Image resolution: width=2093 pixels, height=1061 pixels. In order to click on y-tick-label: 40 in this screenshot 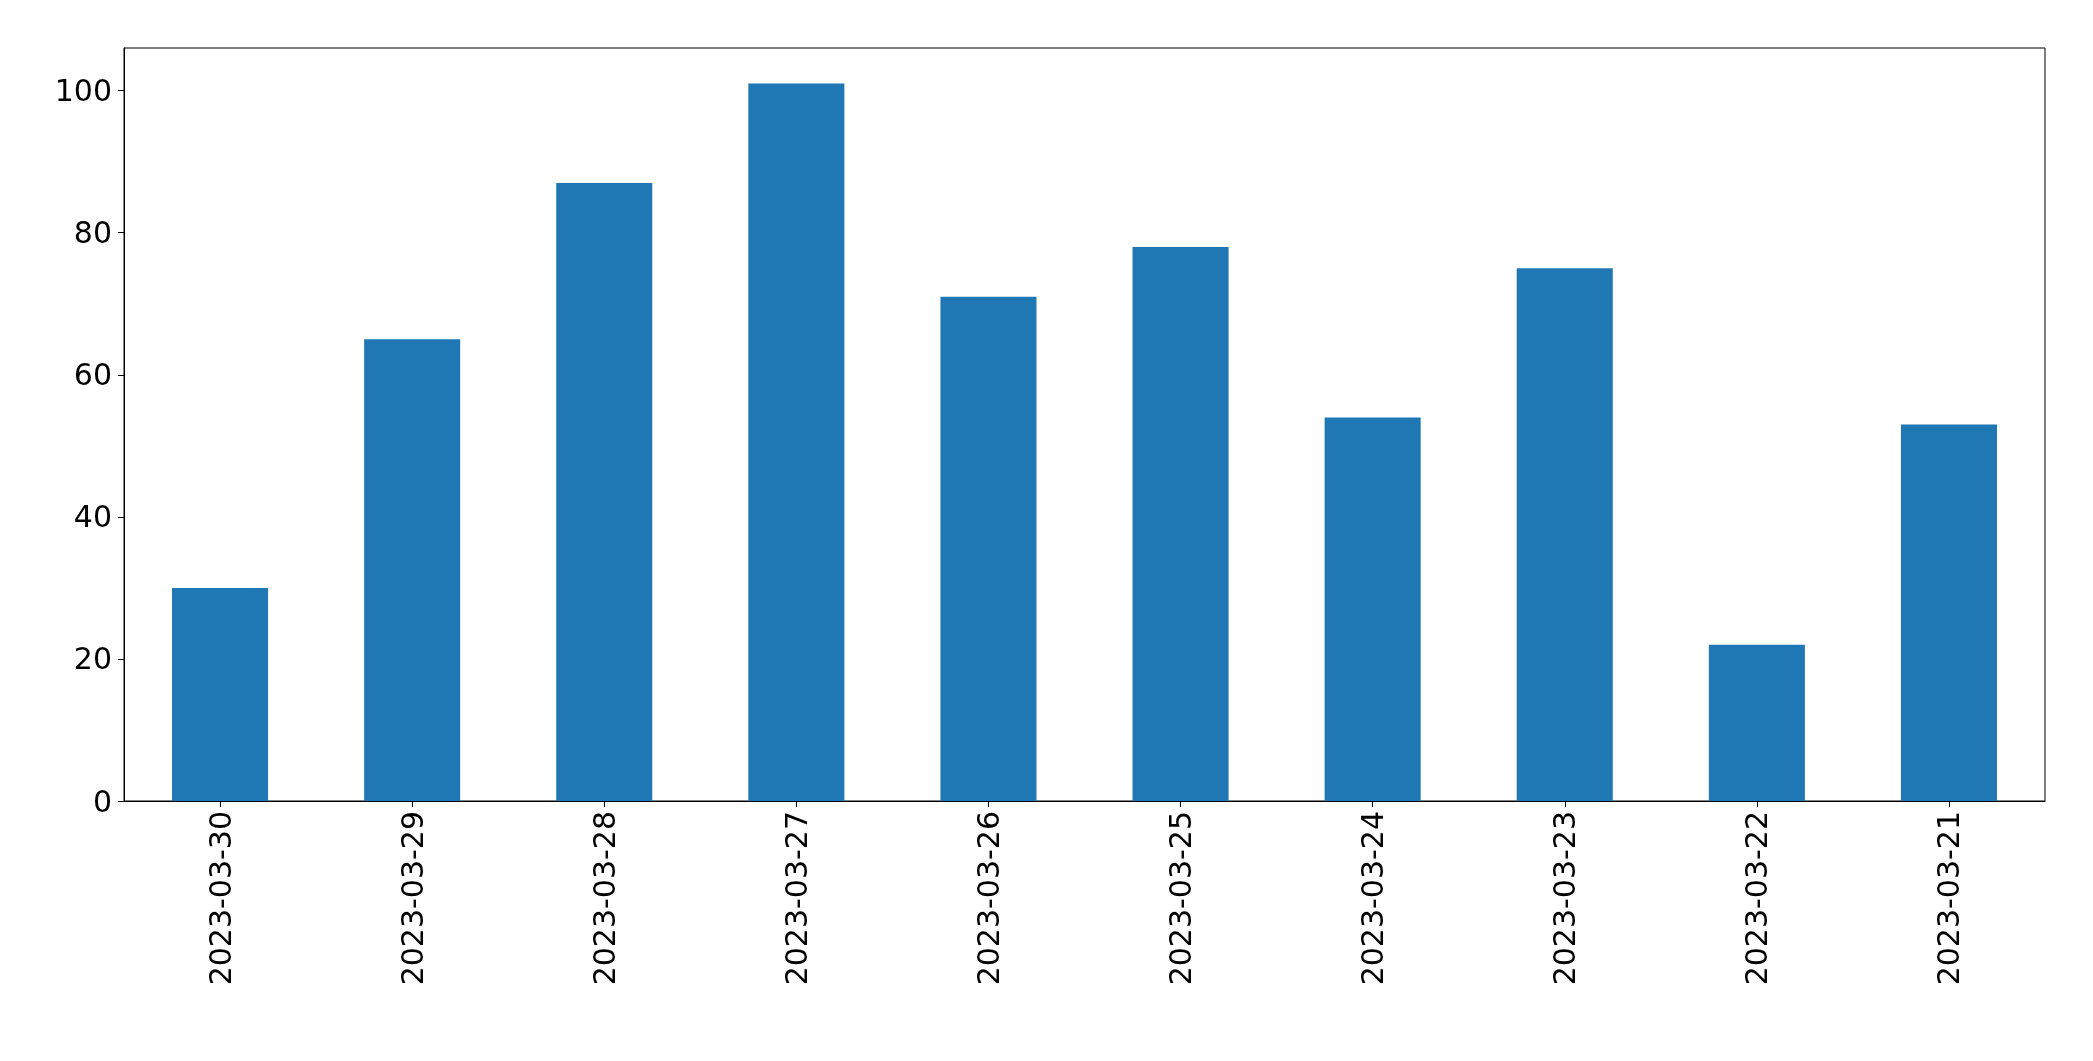, I will do `click(92, 517)`.